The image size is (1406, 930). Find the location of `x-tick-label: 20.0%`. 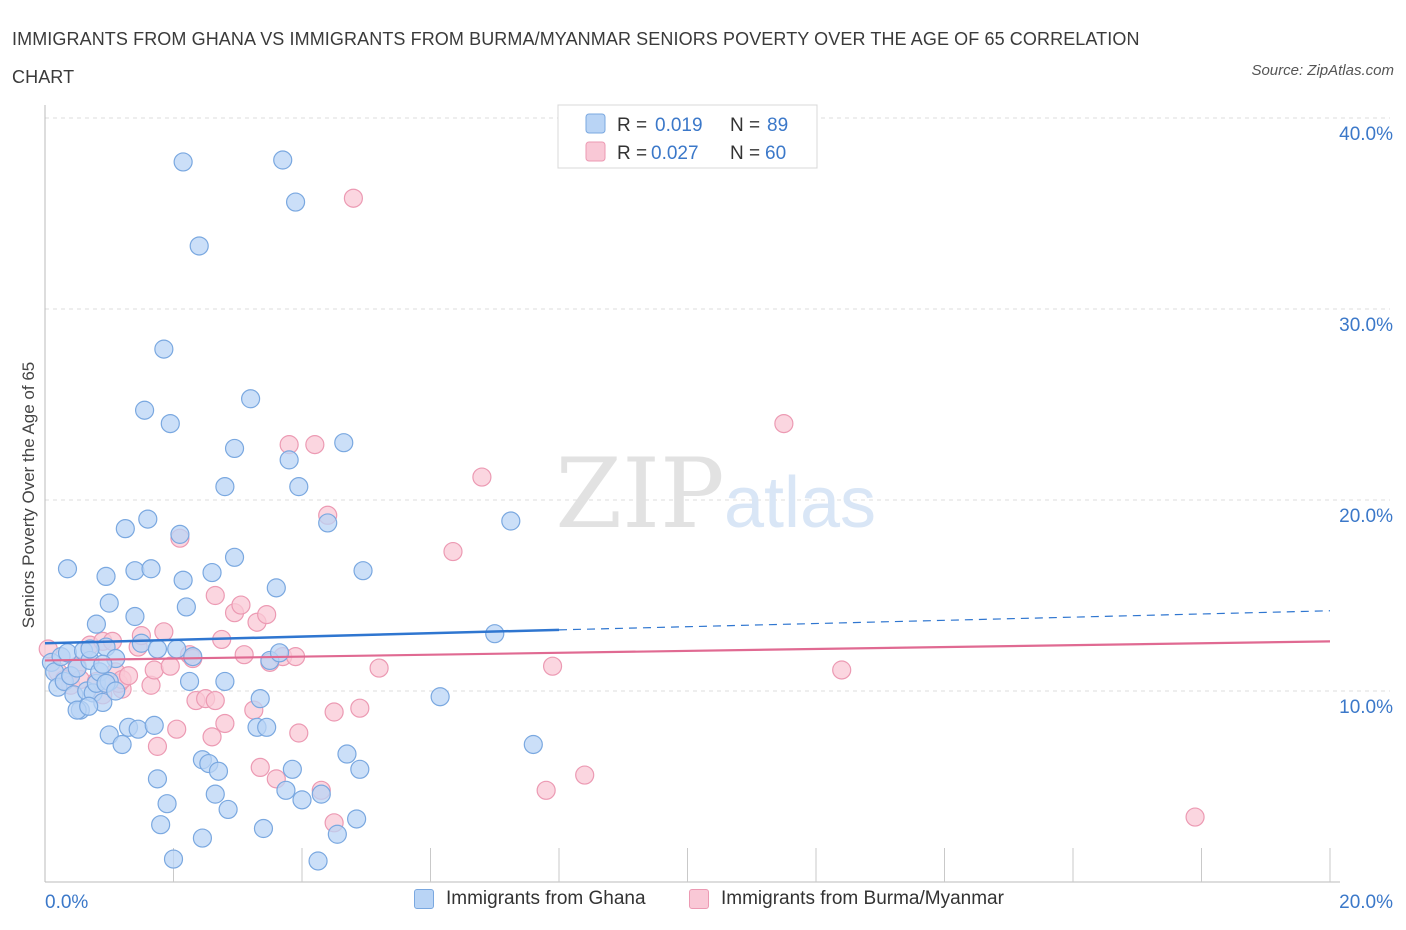

x-tick-label: 20.0% is located at coordinates (1366, 902).